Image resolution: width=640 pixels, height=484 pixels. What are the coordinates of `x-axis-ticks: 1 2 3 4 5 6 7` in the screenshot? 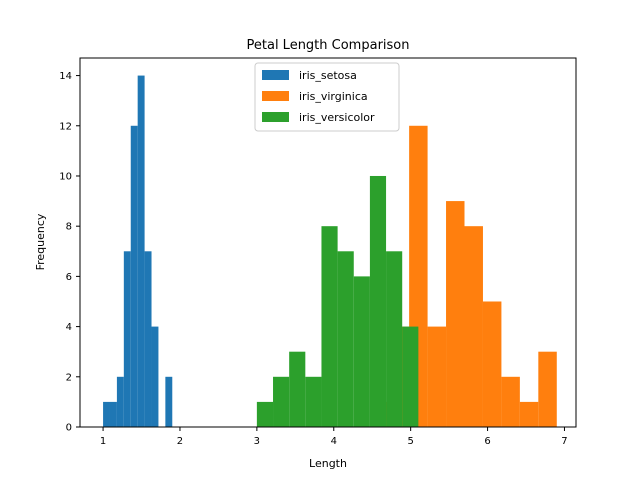 It's located at (334, 437).